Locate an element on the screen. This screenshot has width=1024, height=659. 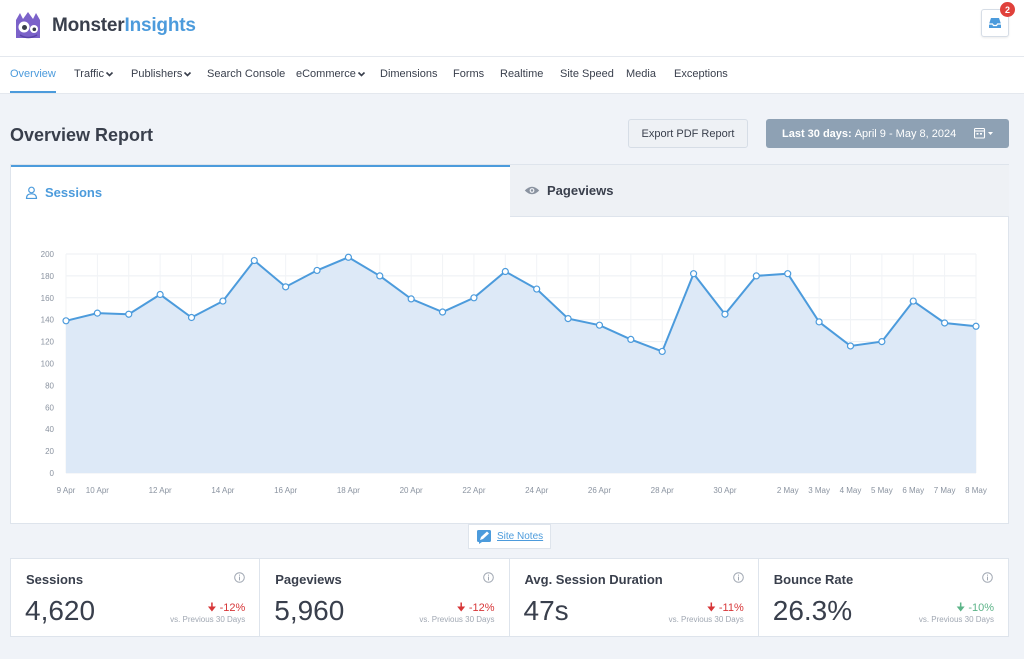
stat-value: 47s is located at coordinates (546, 610).